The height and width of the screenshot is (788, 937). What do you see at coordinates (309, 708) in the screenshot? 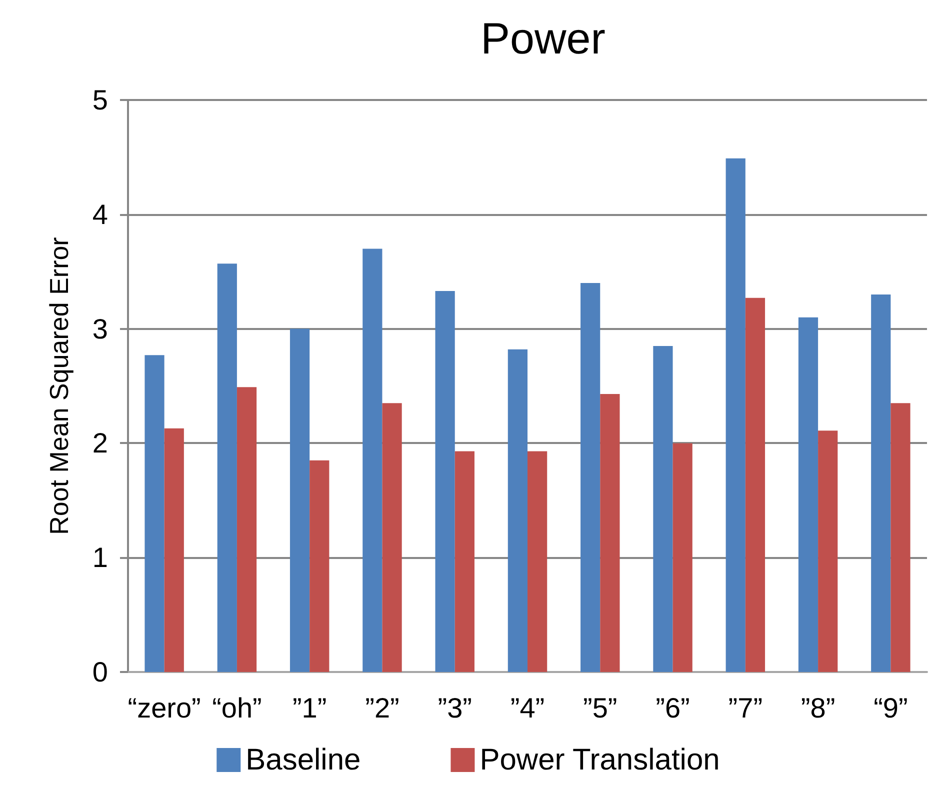
I see `x-tick-label: ”1”` at bounding box center [309, 708].